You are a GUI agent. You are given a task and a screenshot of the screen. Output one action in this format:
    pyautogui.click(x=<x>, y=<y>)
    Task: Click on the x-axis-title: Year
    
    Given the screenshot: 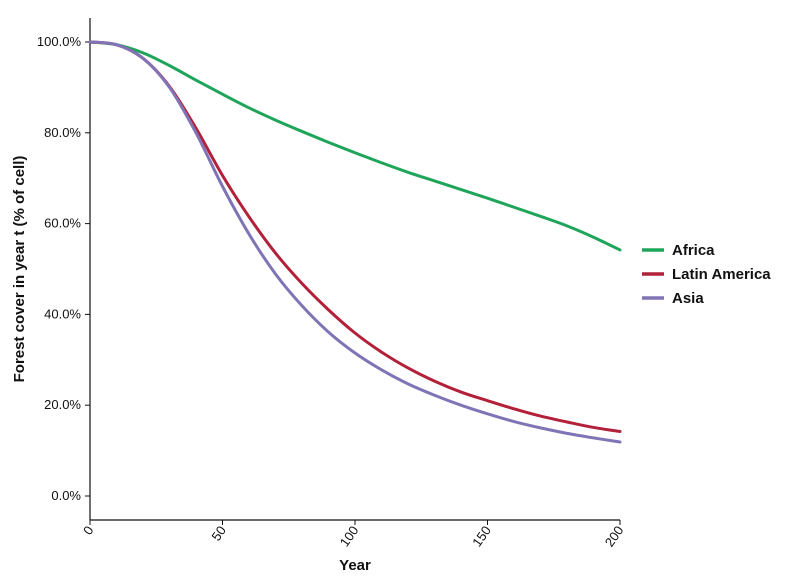 What is the action you would take?
    pyautogui.click(x=355, y=565)
    